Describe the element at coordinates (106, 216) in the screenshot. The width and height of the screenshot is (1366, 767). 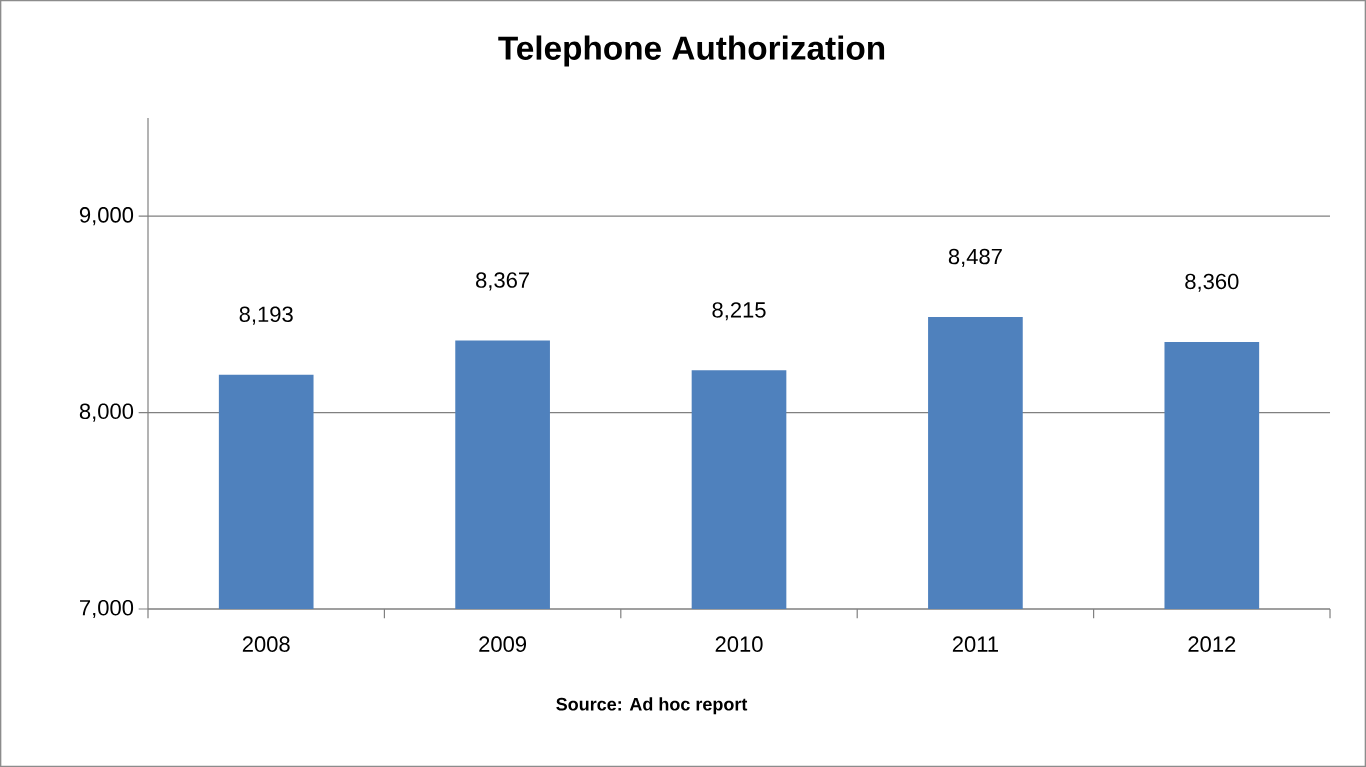
I see `y-tick-label: 9,000` at that location.